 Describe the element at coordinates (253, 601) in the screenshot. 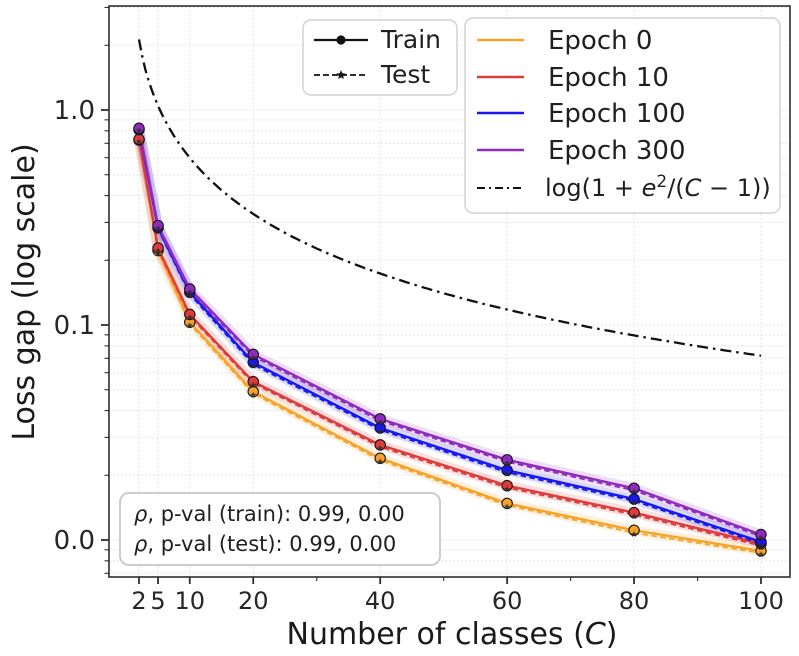

I see `x-tick-label: 20` at that location.